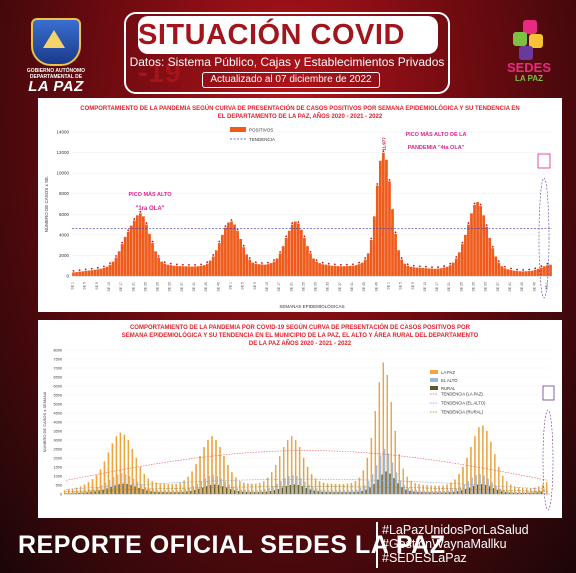  I want to click on chart1-xtick-label: SE 9, so click(413, 286).